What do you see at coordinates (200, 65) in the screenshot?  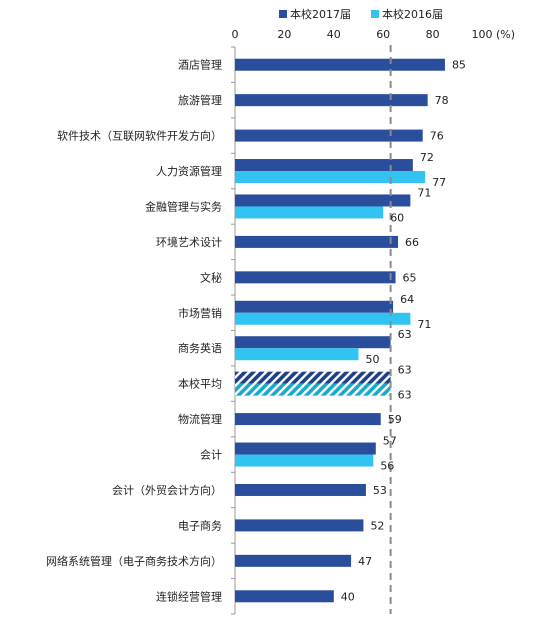 I see `category-label: 酒店管理` at bounding box center [200, 65].